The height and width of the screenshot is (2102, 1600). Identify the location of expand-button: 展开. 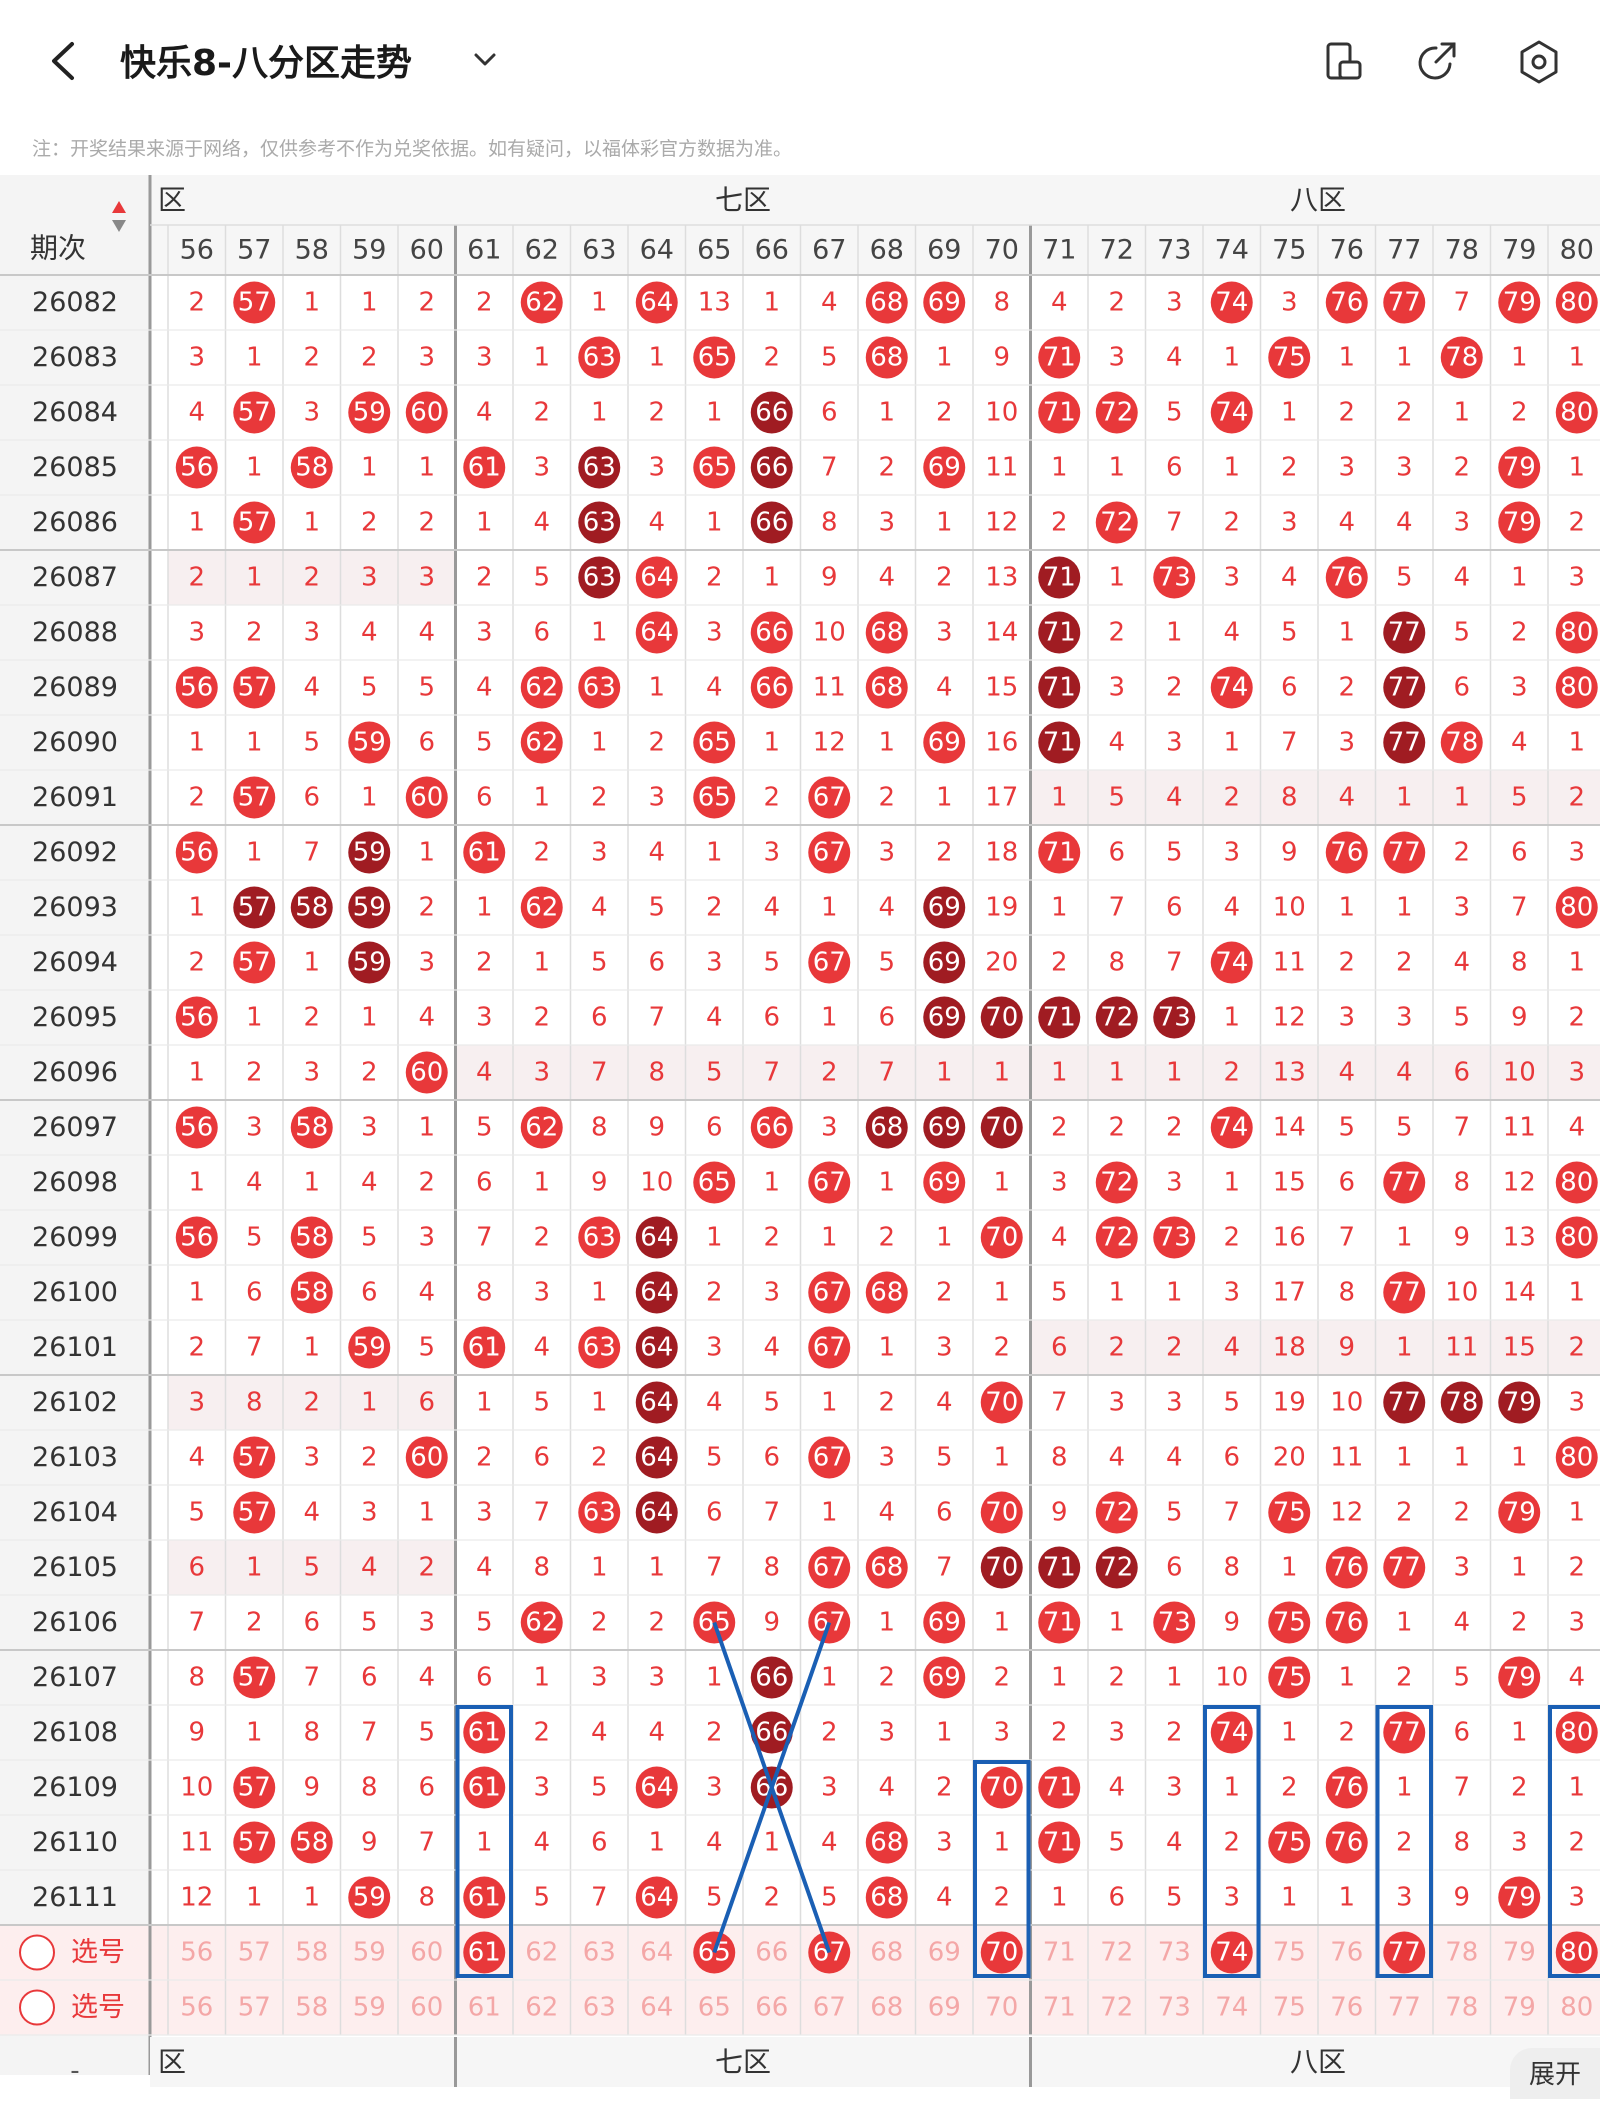
(1555, 2073).